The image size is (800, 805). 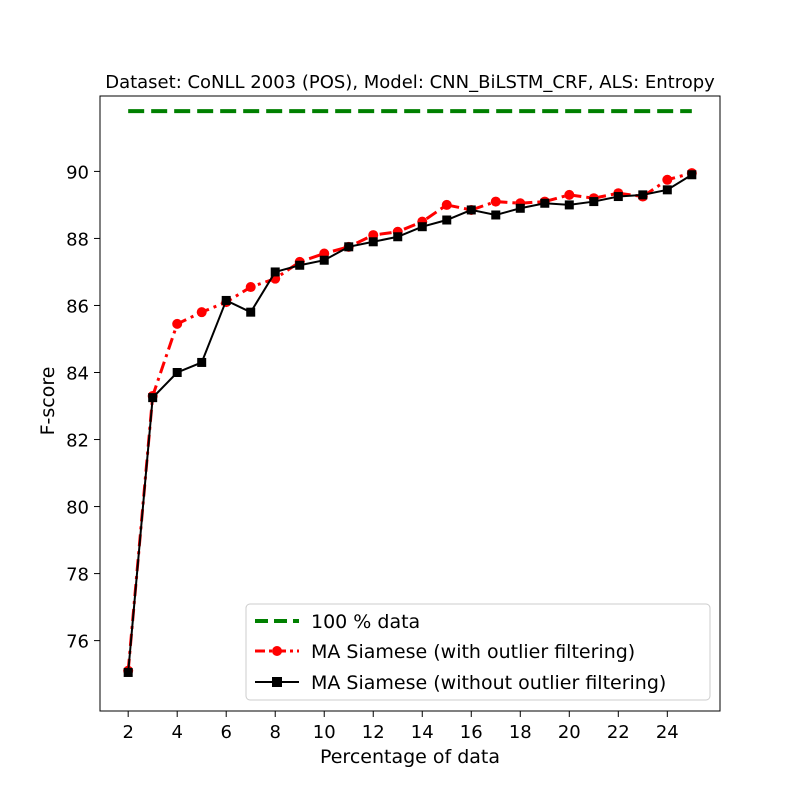 I want to click on x-tick-label: 8, so click(x=274, y=732).